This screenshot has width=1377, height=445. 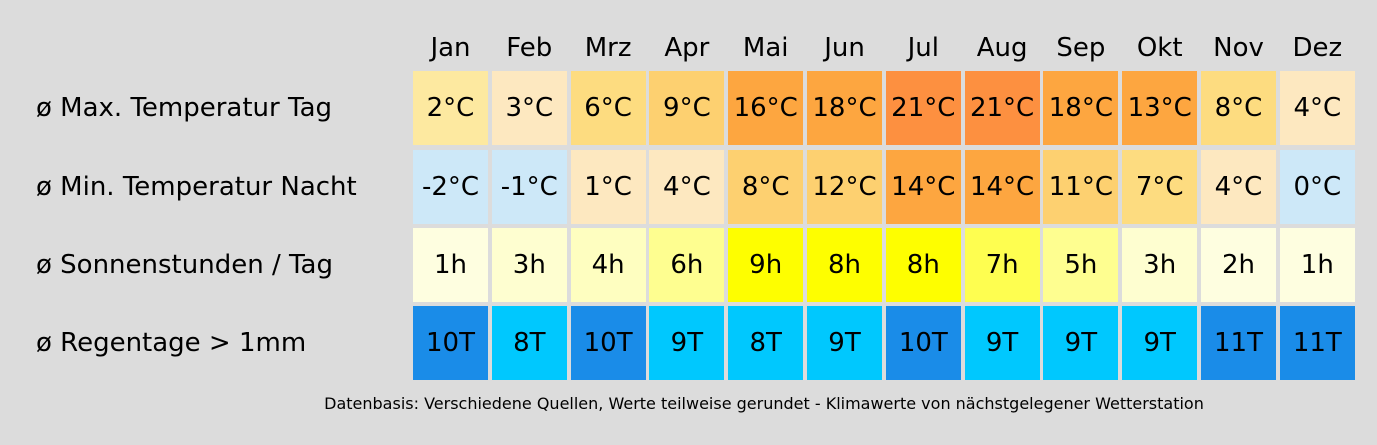 I want to click on cell-sun-mai: 9h, so click(x=766, y=265).